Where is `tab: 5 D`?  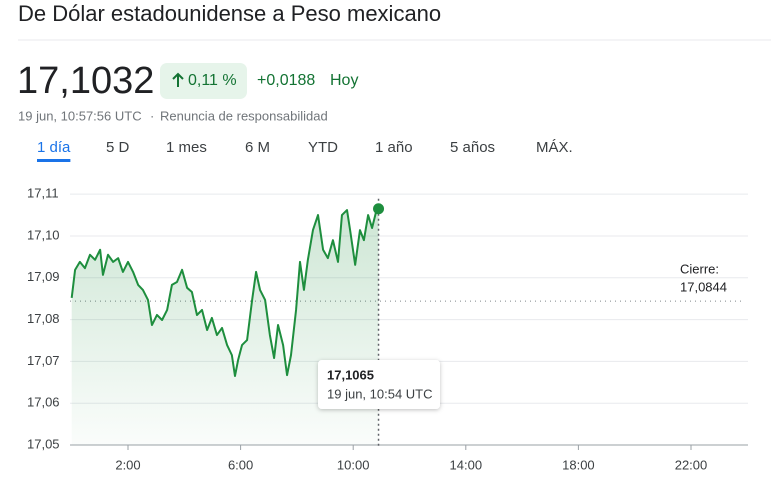 tab: 5 D is located at coordinates (118, 147).